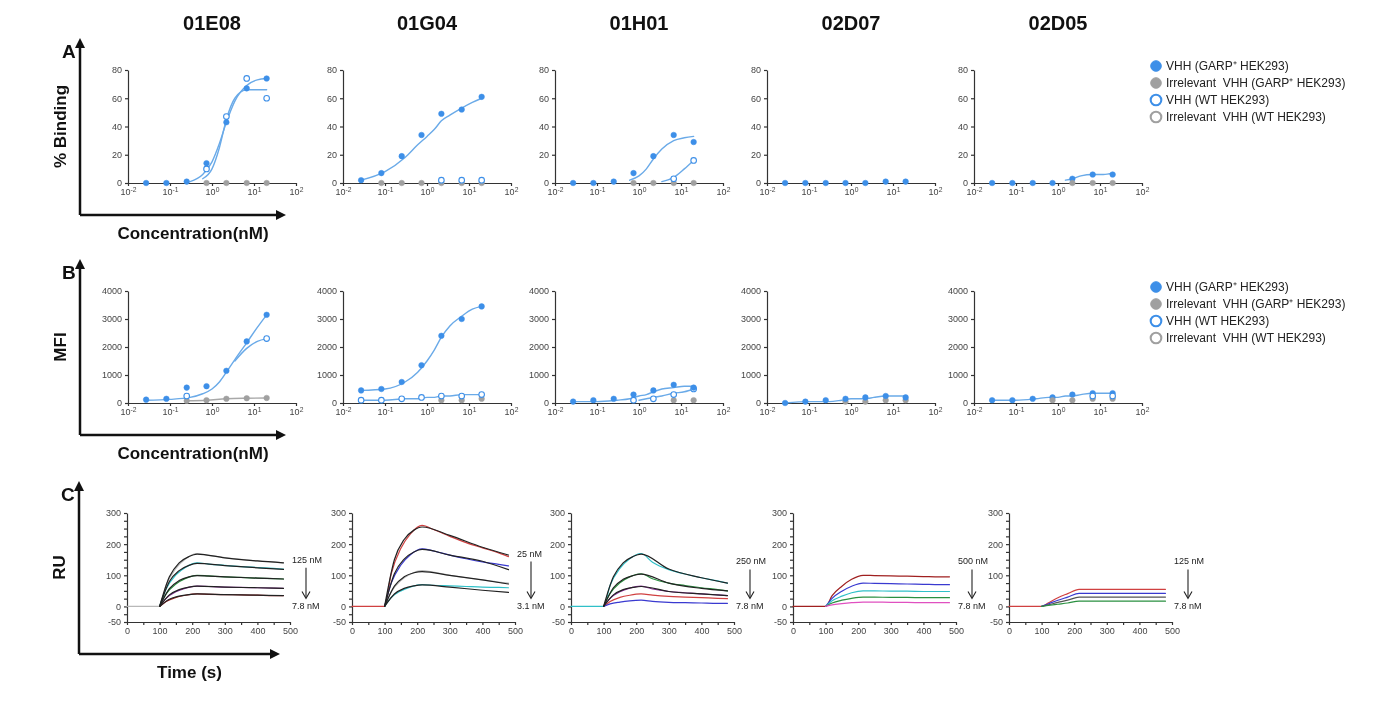 This screenshot has height=708, width=1391. What do you see at coordinates (530, 553) in the screenshot?
I see `text: 25 nM` at bounding box center [530, 553].